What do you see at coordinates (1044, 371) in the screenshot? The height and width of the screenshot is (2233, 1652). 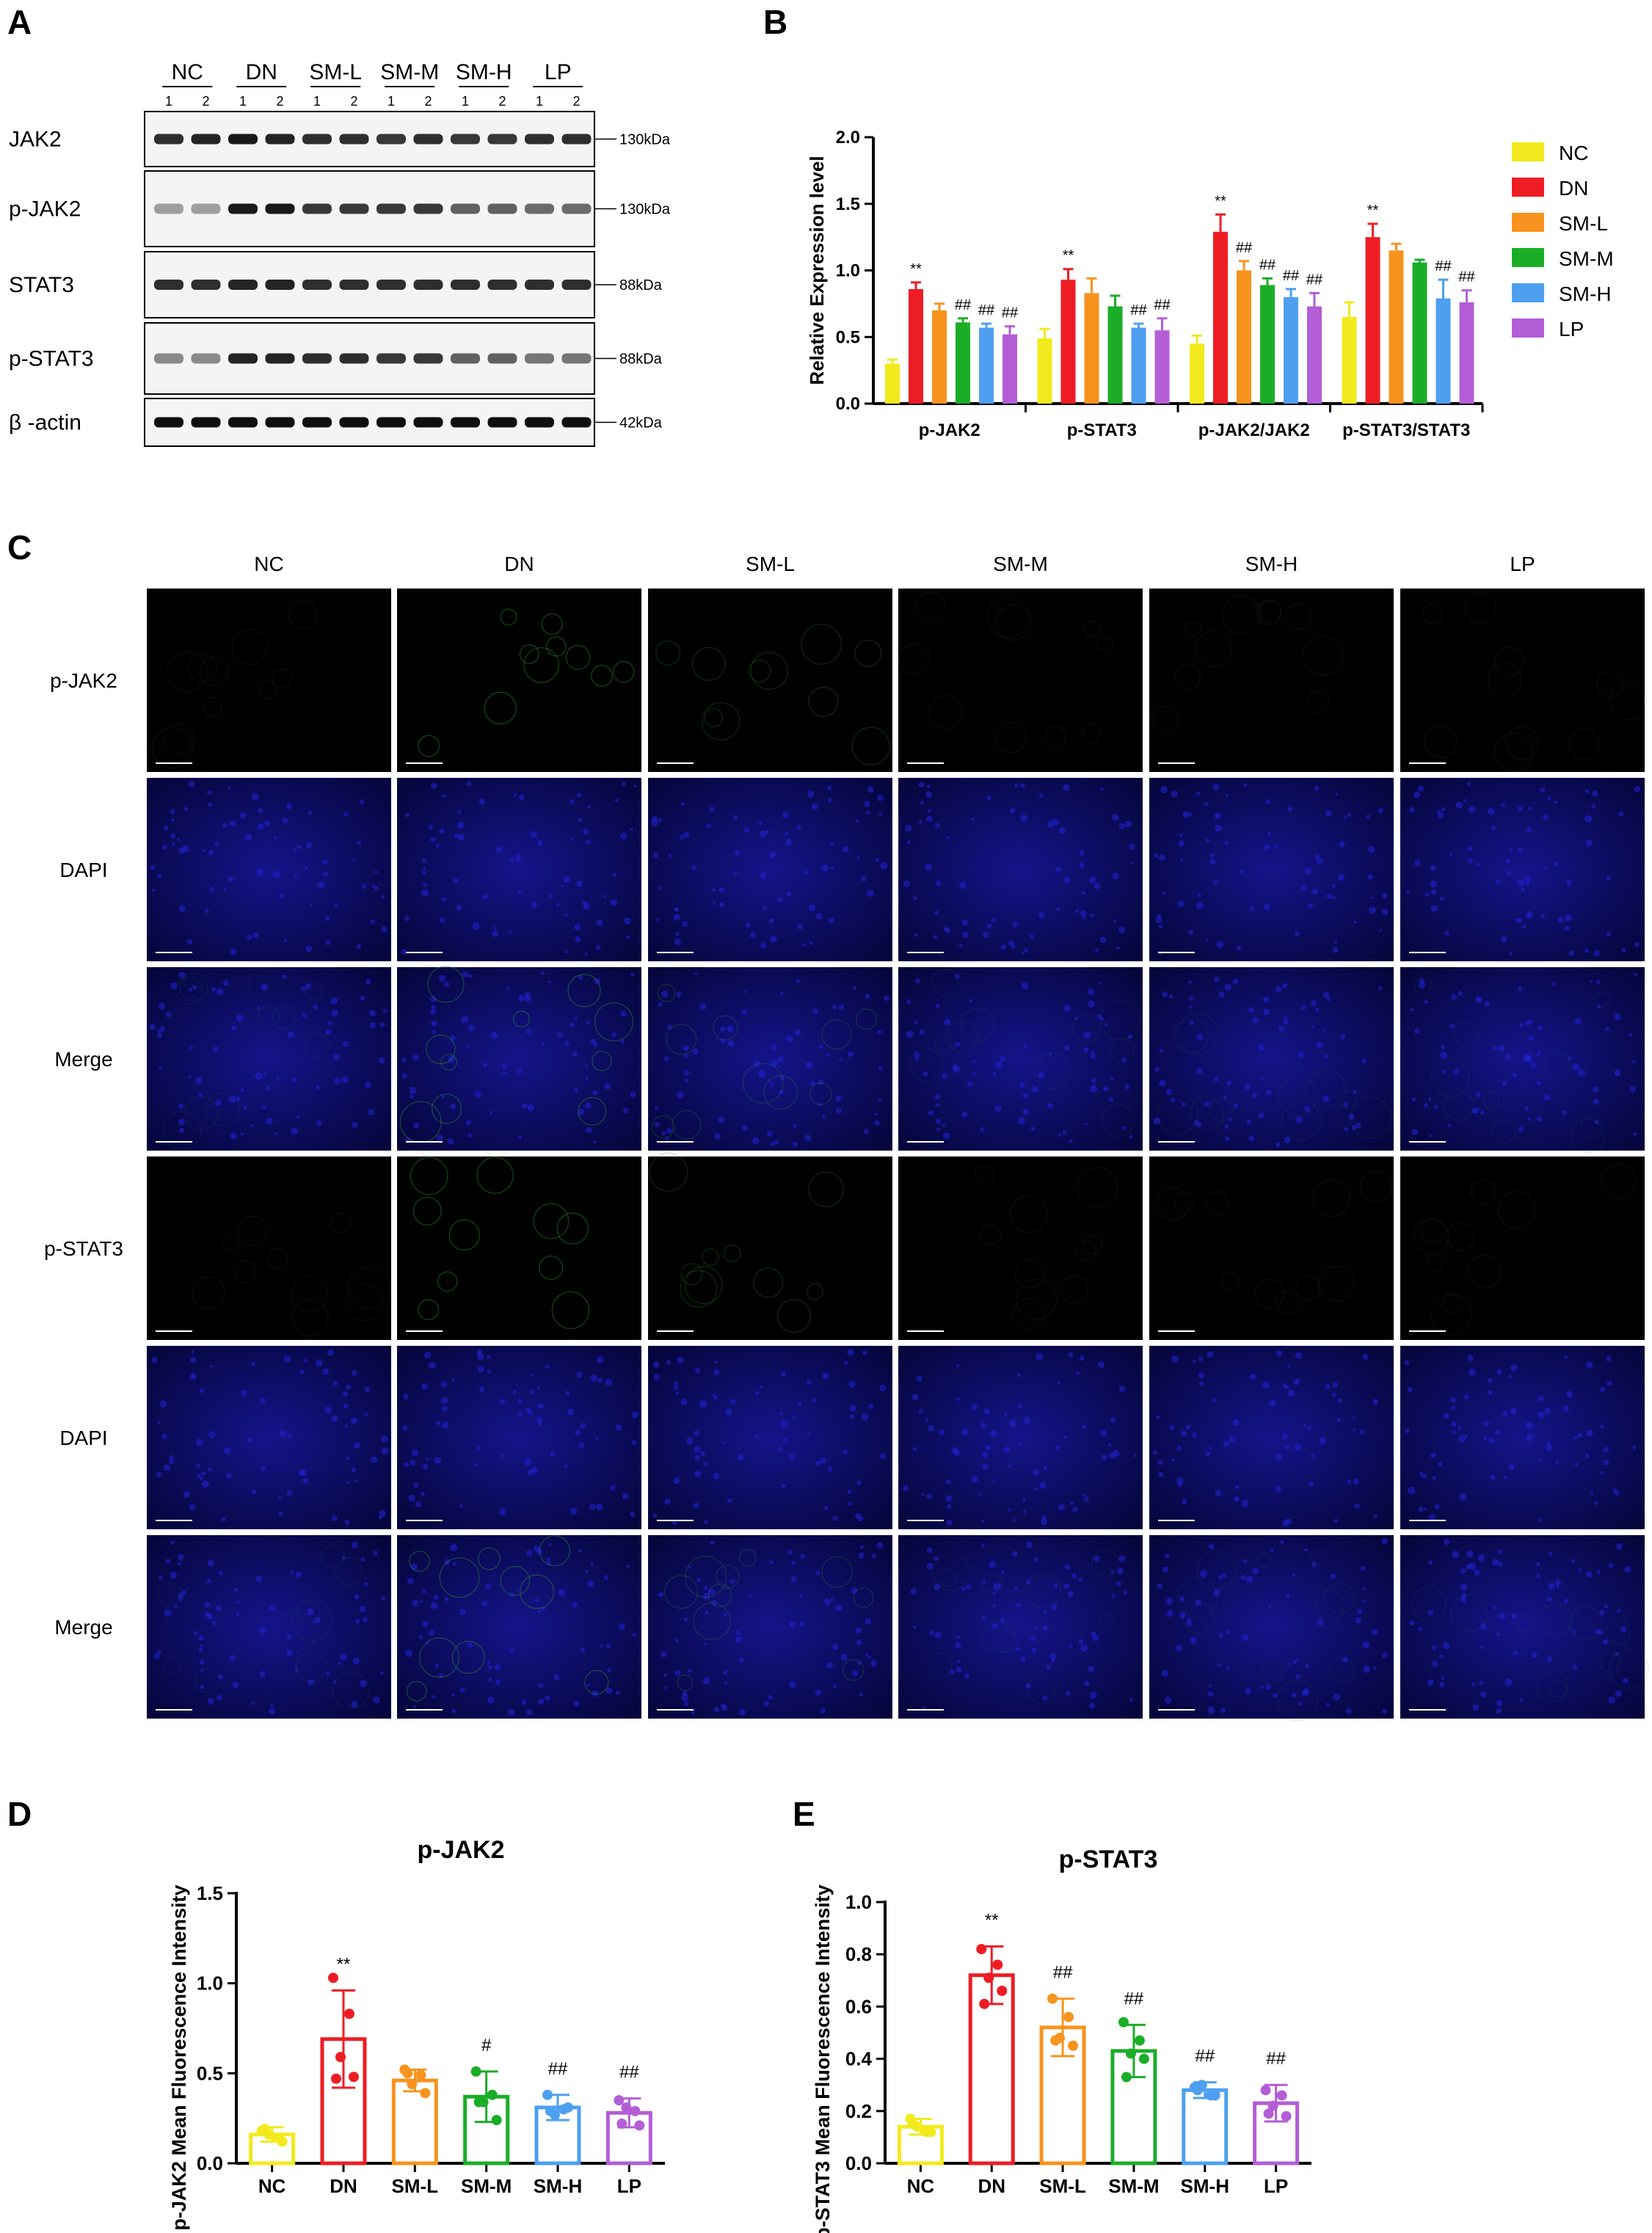 I see `bar-nc` at bounding box center [1044, 371].